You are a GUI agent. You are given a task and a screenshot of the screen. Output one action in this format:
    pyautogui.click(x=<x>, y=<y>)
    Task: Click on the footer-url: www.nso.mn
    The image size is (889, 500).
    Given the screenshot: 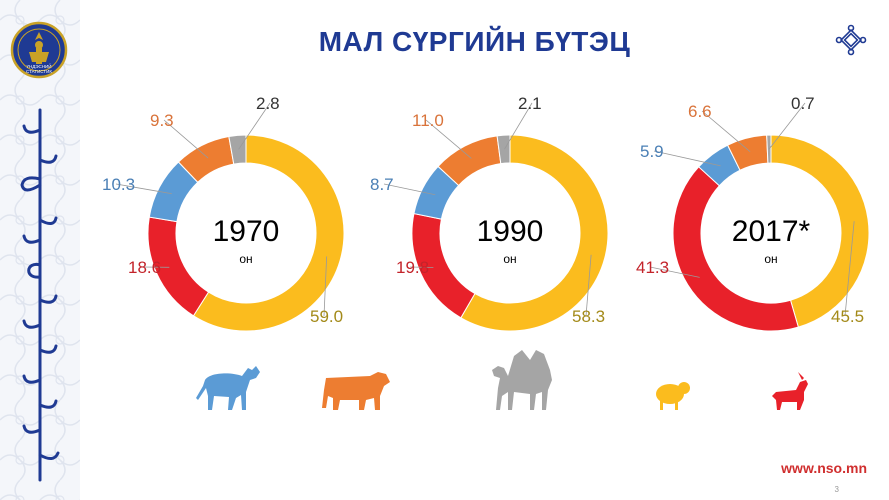 What is the action you would take?
    pyautogui.click(x=824, y=468)
    